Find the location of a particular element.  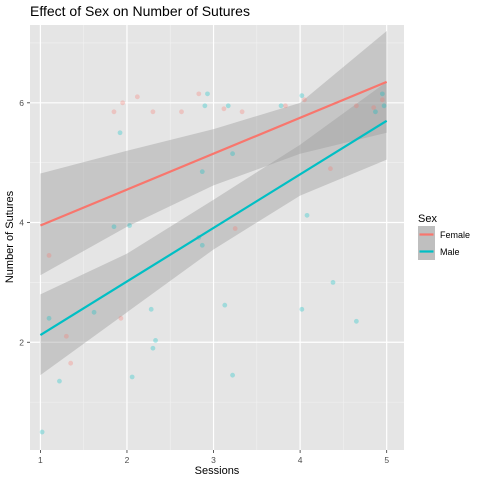

x-axis-title: Sessions is located at coordinates (217, 471).